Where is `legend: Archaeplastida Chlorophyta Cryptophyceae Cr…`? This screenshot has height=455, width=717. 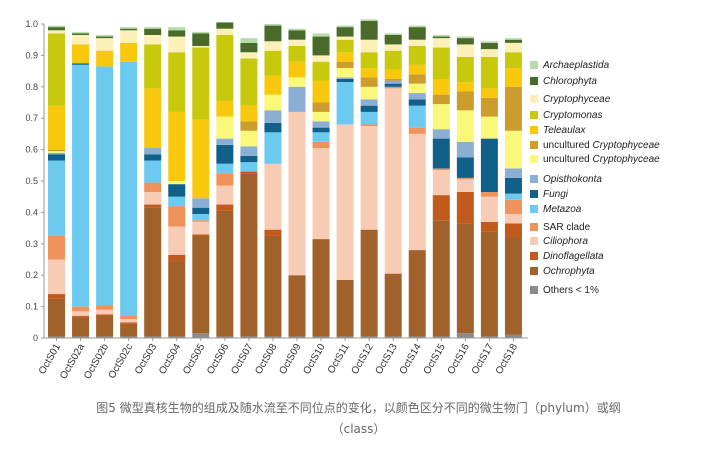
legend: Archaeplastida Chlorophyta Cryptophyceae Cr… is located at coordinates (595, 178).